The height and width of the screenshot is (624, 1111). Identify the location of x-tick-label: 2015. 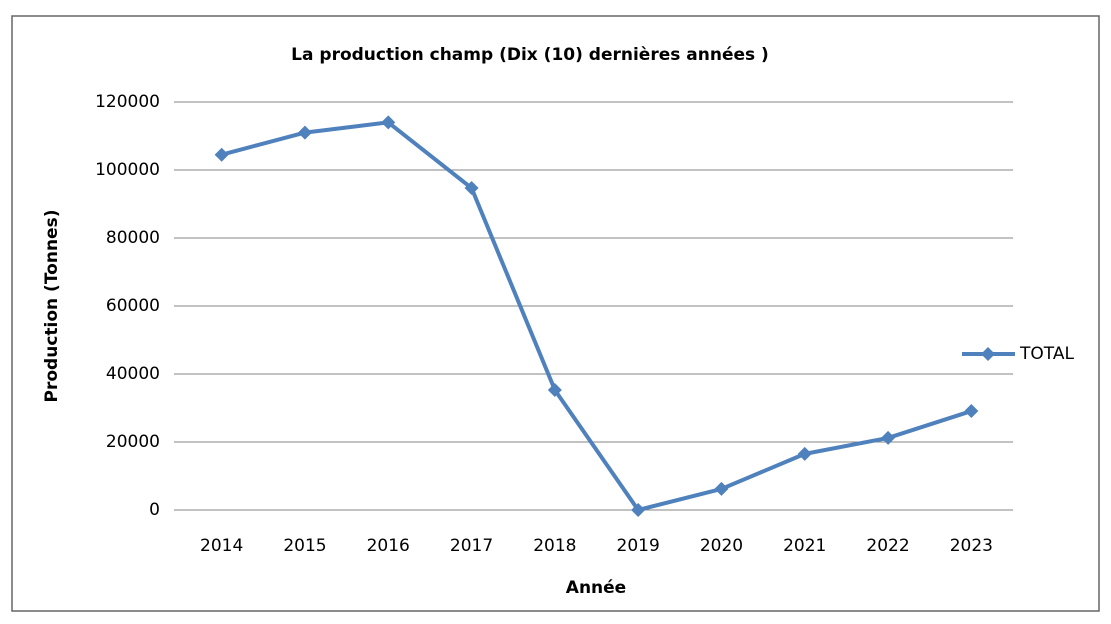
(304, 546).